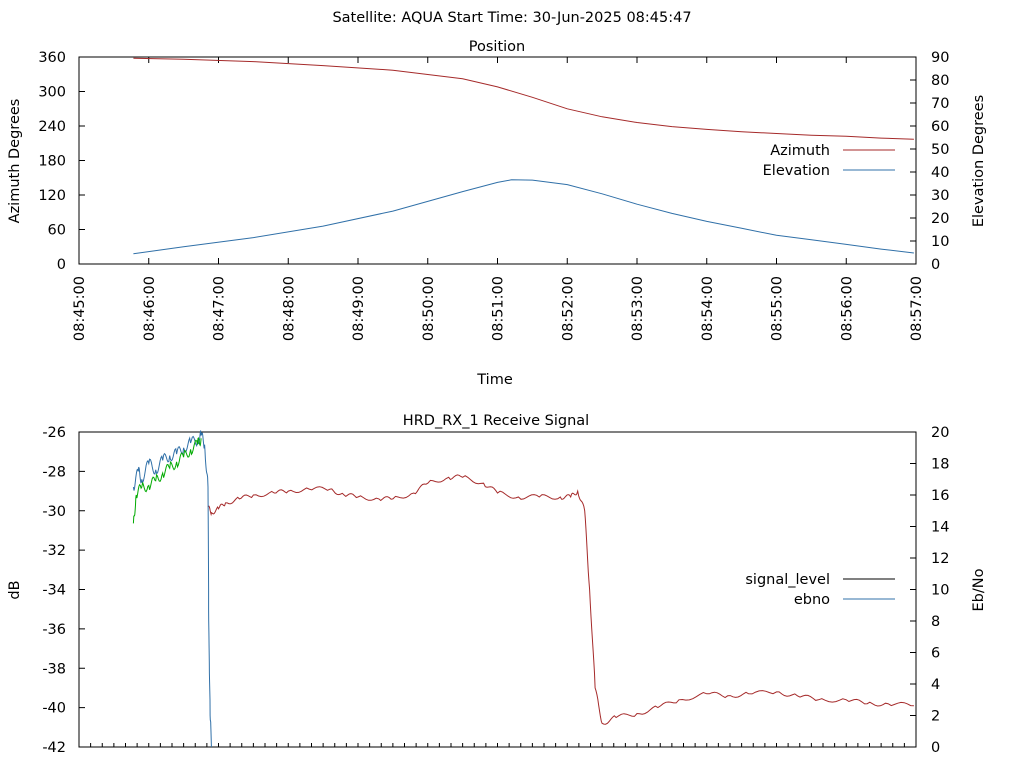  Describe the element at coordinates (787, 580) in the screenshot. I see `signal-legend-label: signal_level` at that location.